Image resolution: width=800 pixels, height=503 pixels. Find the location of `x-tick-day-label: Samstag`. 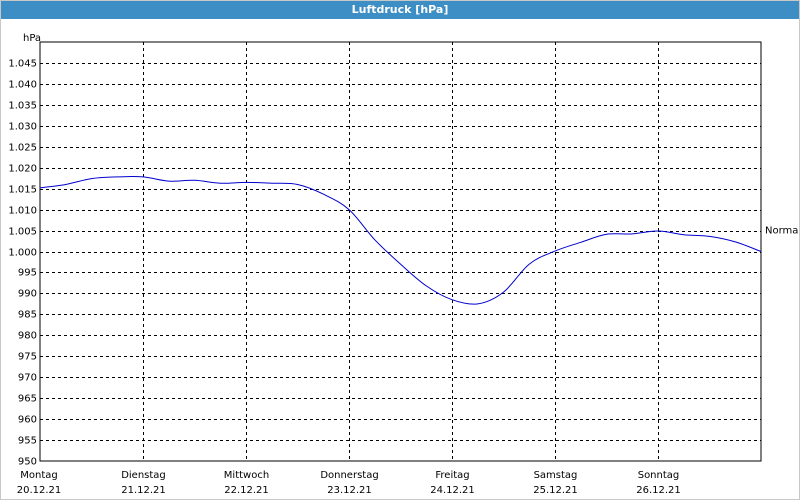

x-tick-day-label: Samstag is located at coordinates (556, 475).